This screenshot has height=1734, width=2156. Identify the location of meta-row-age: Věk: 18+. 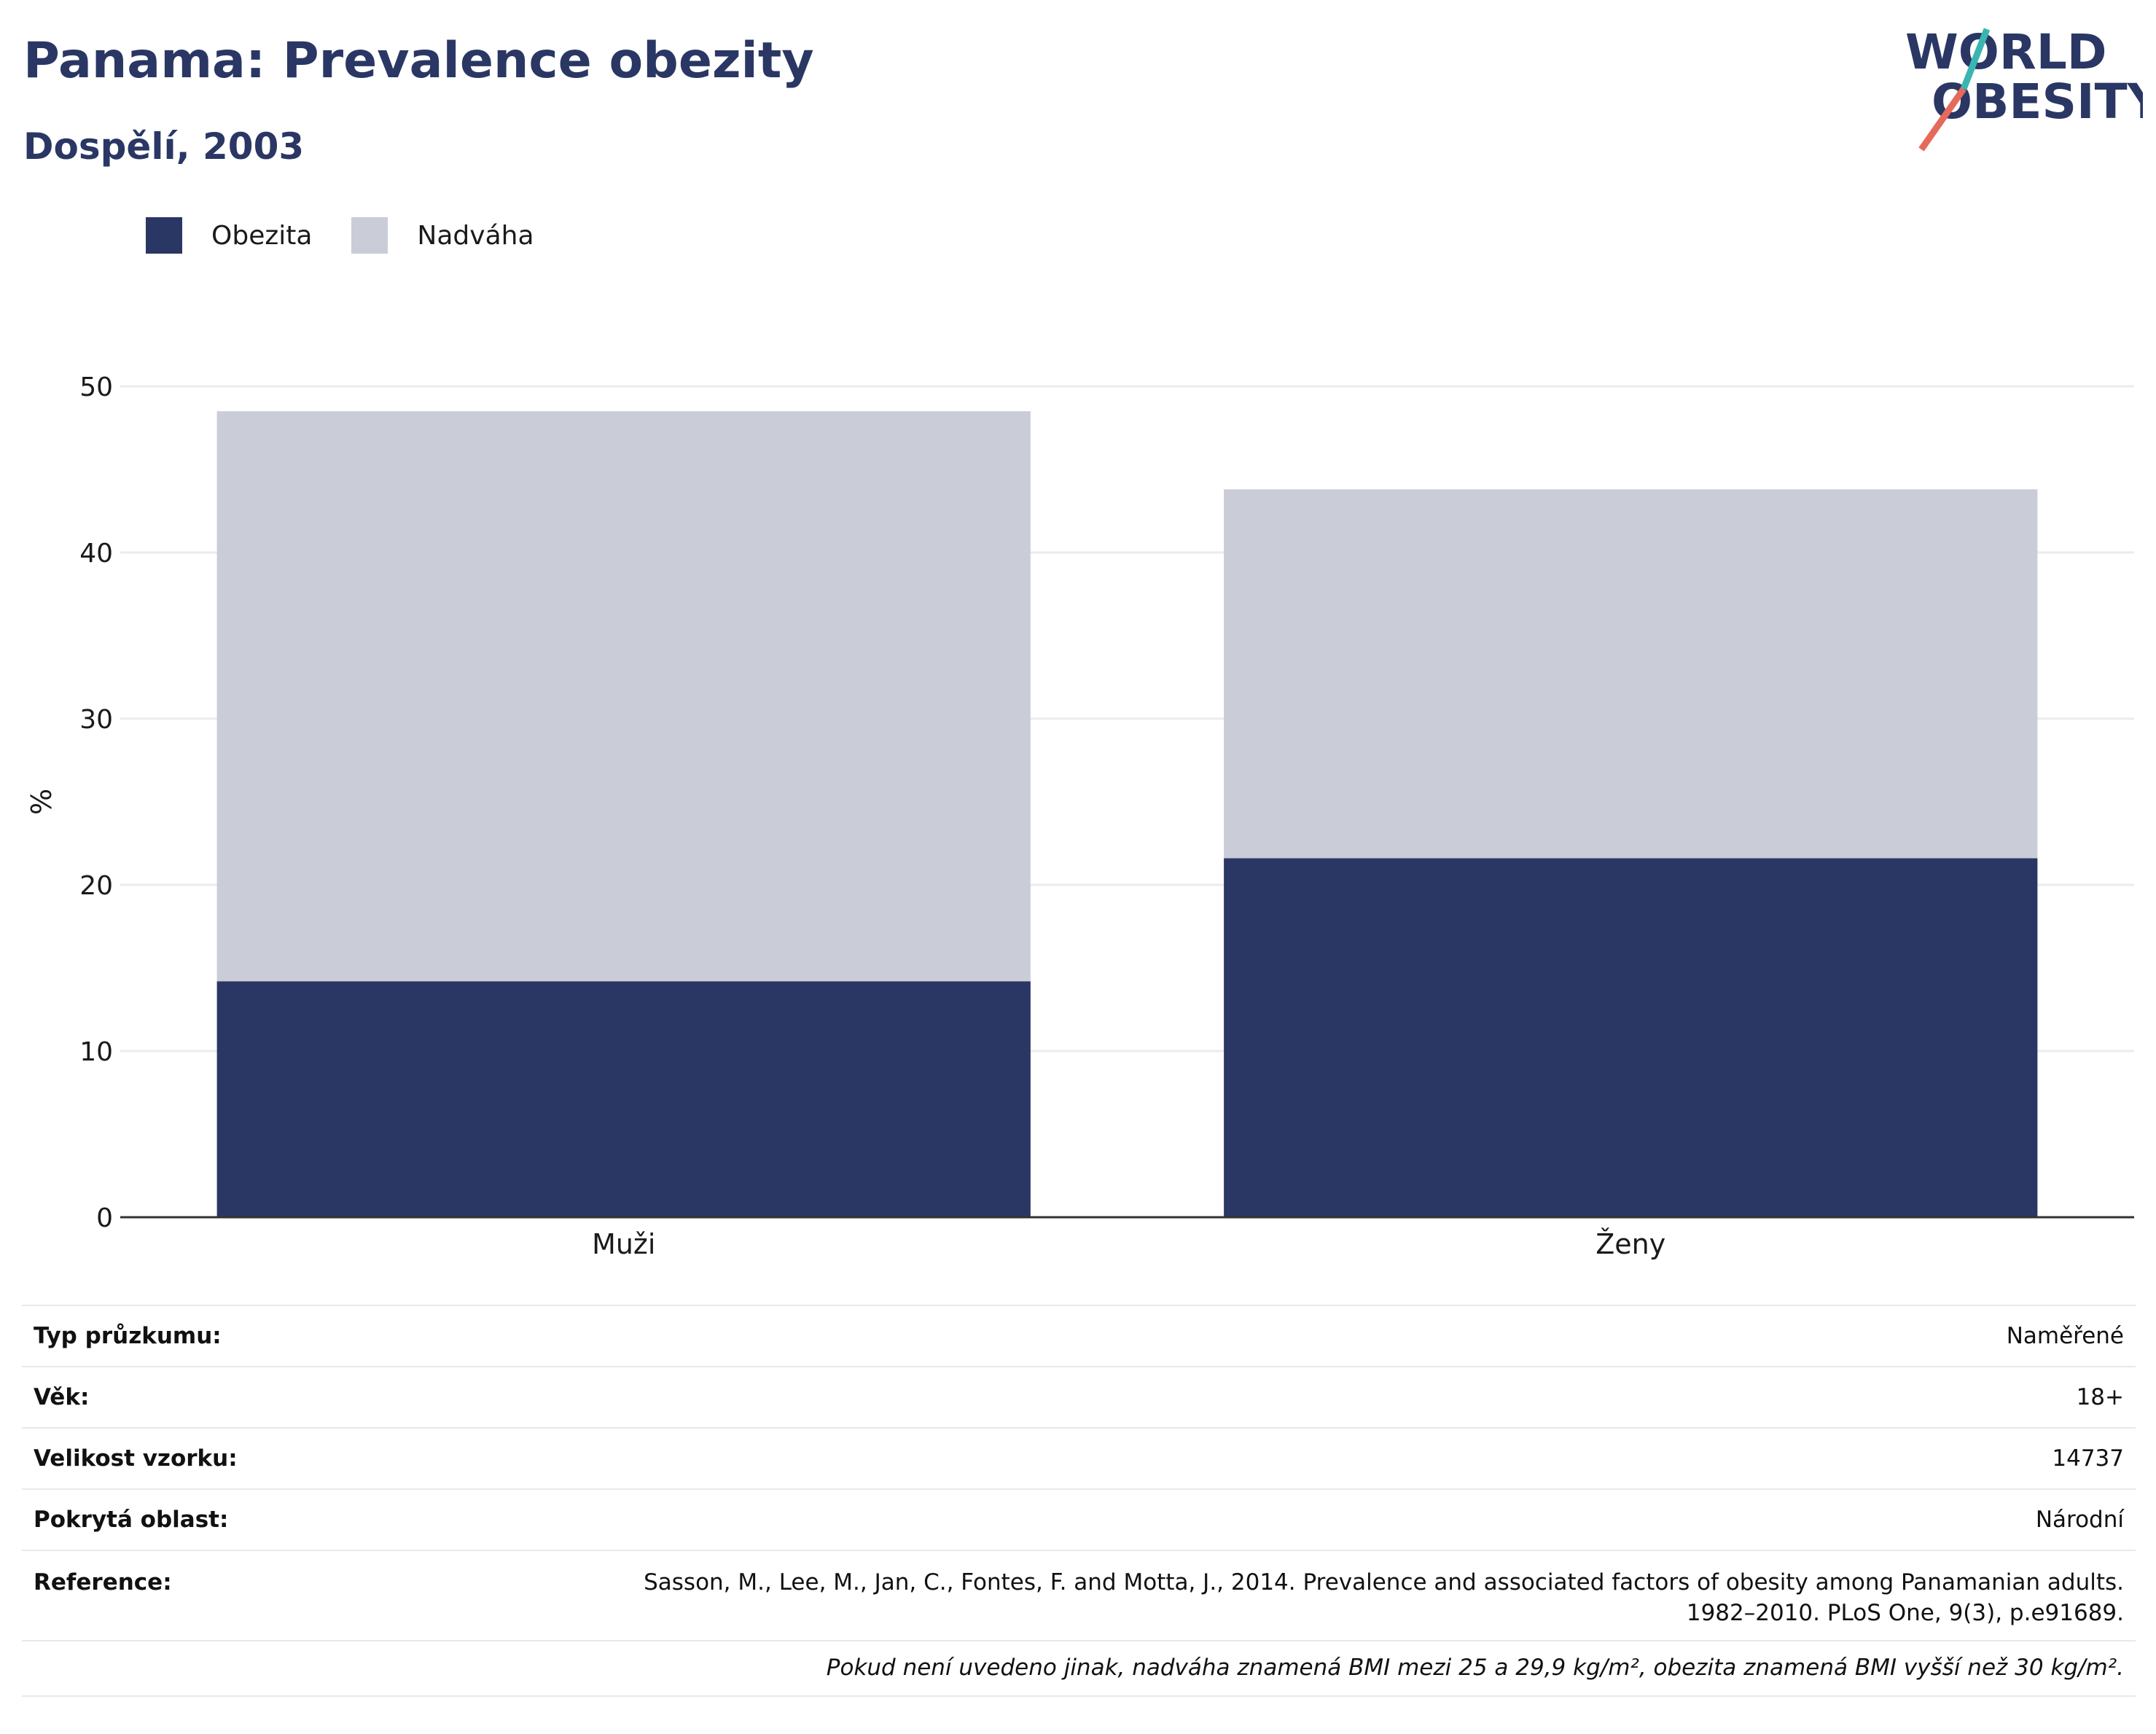
(1079, 1398).